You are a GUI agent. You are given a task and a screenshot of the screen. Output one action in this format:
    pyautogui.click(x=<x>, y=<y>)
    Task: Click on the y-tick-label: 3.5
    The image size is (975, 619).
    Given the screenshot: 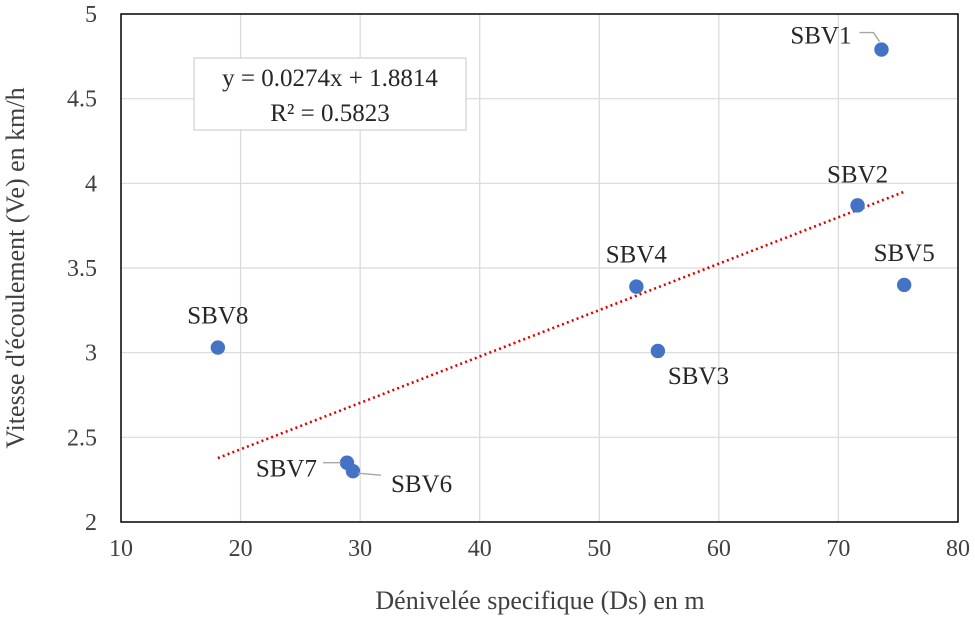 What is the action you would take?
    pyautogui.click(x=82, y=269)
    